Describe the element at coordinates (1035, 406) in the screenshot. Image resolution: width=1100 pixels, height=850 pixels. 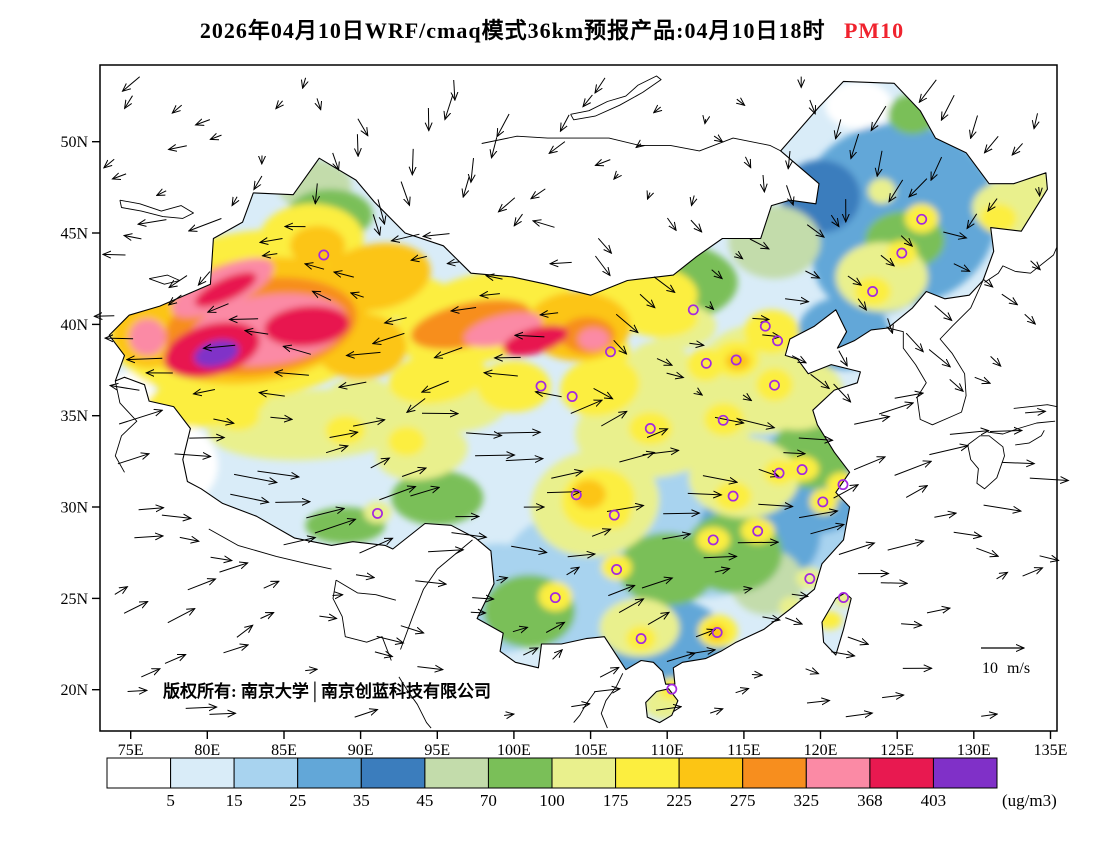
I see `honshu-north-coastline` at that location.